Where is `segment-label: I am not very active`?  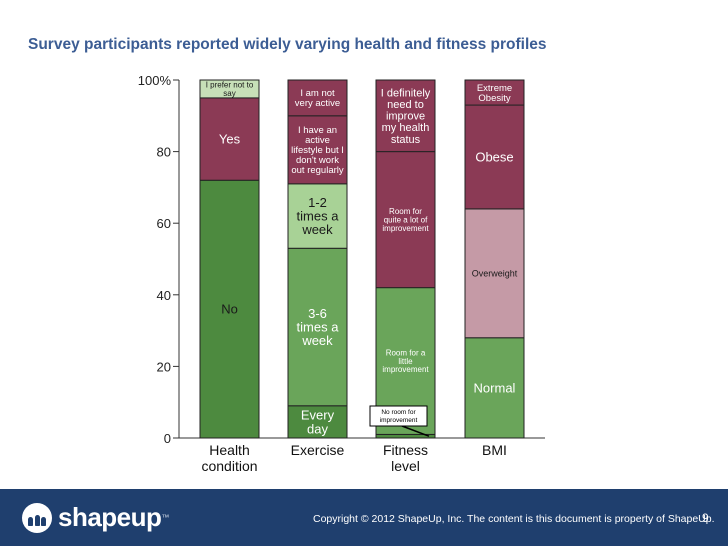 segment-label: I am not very active is located at coordinates (317, 98).